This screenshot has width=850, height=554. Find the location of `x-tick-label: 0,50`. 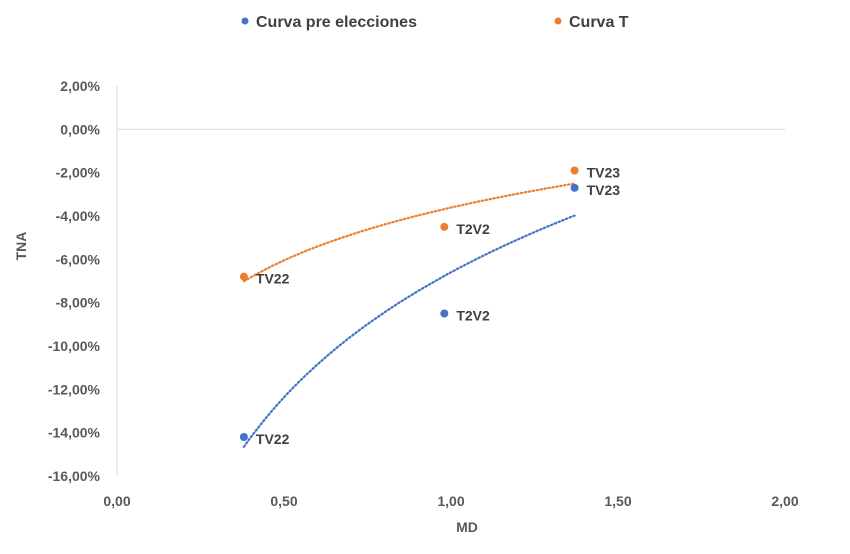

x-tick-label: 0,50 is located at coordinates (283, 501).